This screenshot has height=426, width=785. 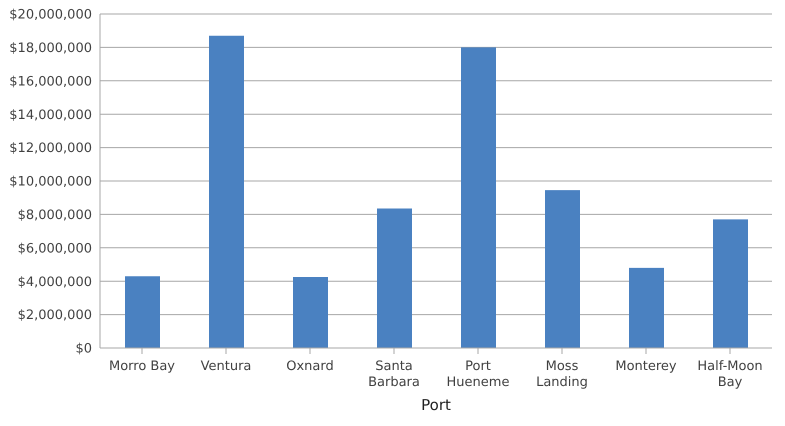 What do you see at coordinates (50, 182) in the screenshot?
I see `y-tick-label: $10,000,000` at bounding box center [50, 182].